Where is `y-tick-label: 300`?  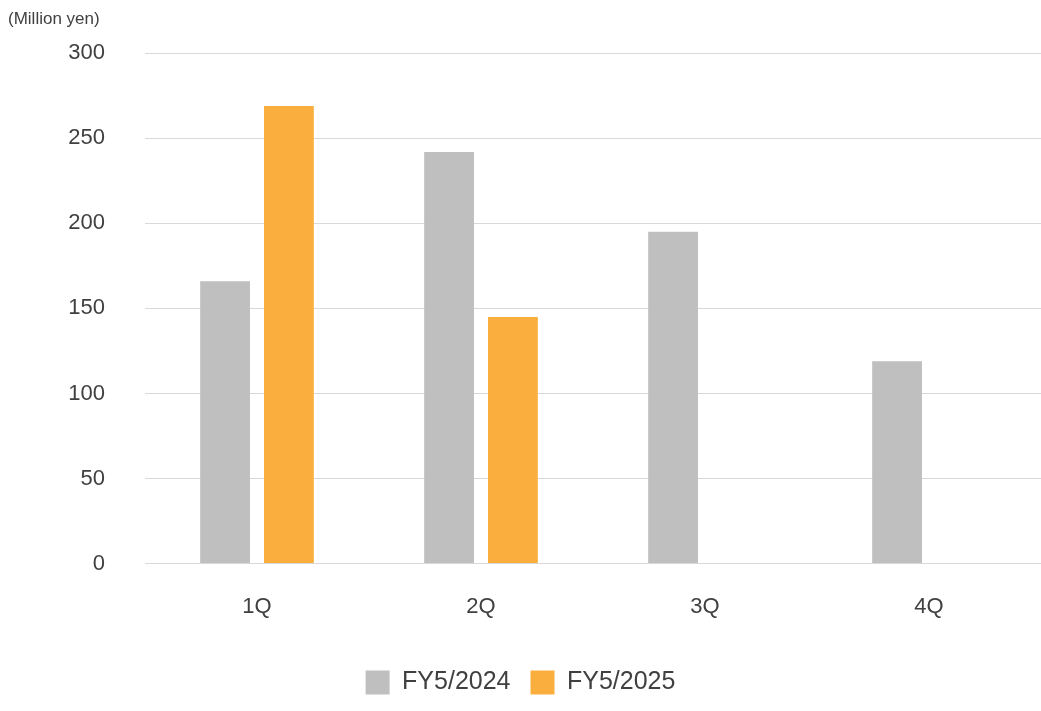
y-tick-label: 300 is located at coordinates (86, 52).